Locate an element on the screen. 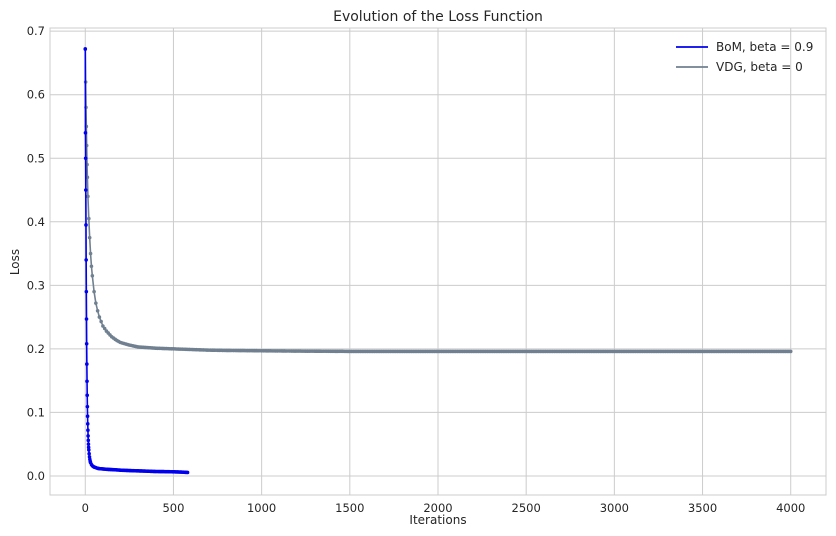 The image size is (836, 536). y-tick-label: 0.0 is located at coordinates (36, 476).